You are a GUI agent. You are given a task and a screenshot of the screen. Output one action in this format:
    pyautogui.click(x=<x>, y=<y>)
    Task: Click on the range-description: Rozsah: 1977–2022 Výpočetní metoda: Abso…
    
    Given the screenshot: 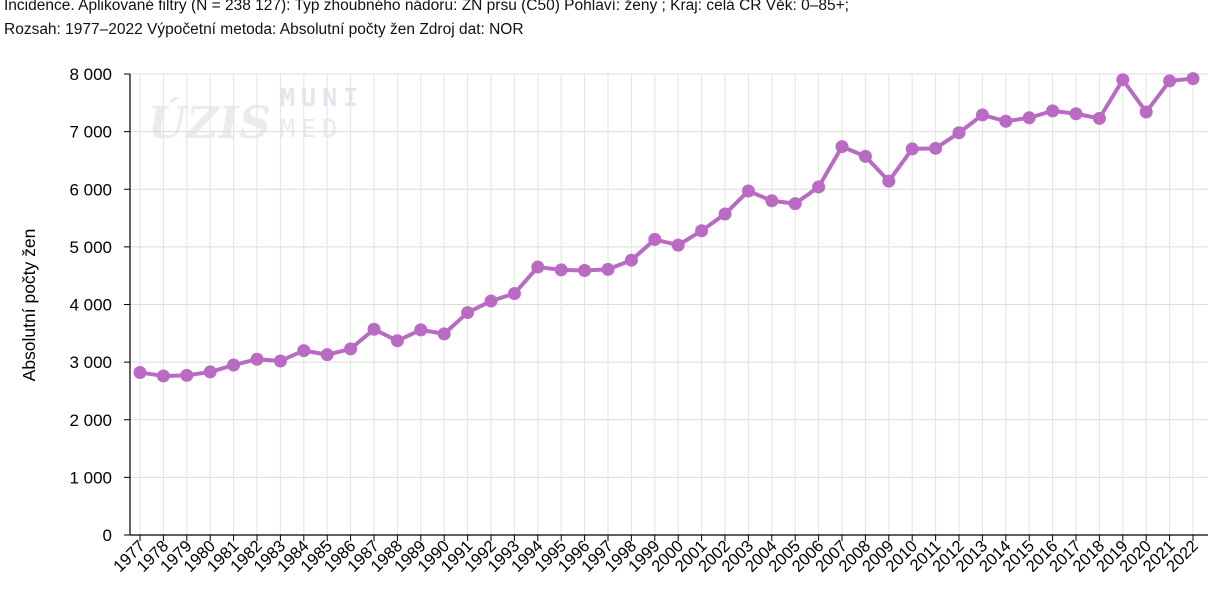 What is the action you would take?
    pyautogui.click(x=264, y=29)
    